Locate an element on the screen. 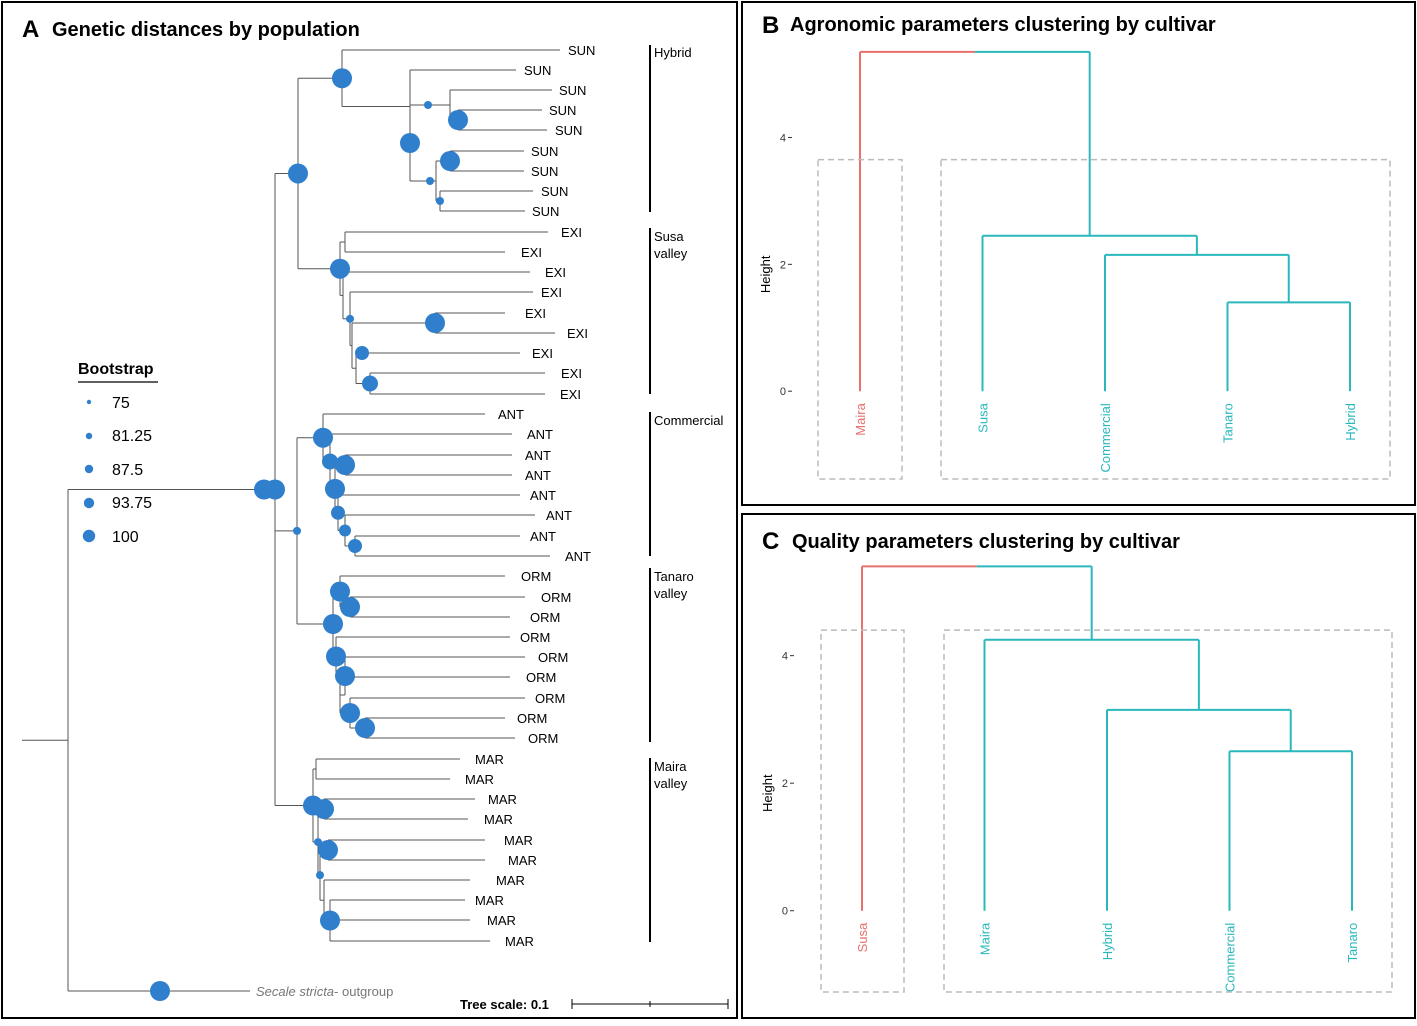 The width and height of the screenshot is (1417, 1026). group-label-susa: Susa is located at coordinates (669, 236).